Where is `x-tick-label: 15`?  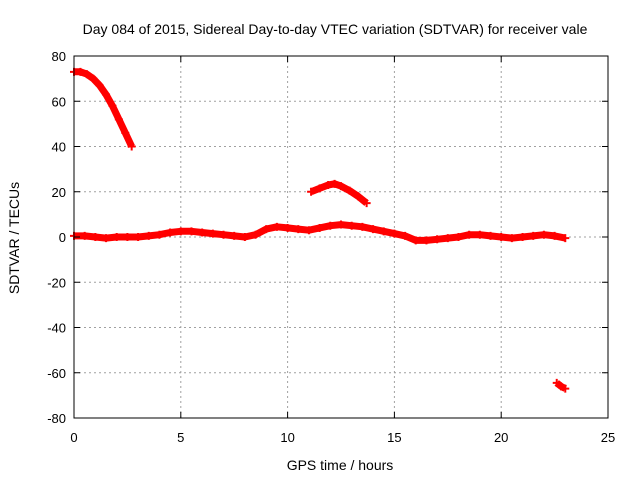
x-tick-label: 15 is located at coordinates (394, 437).